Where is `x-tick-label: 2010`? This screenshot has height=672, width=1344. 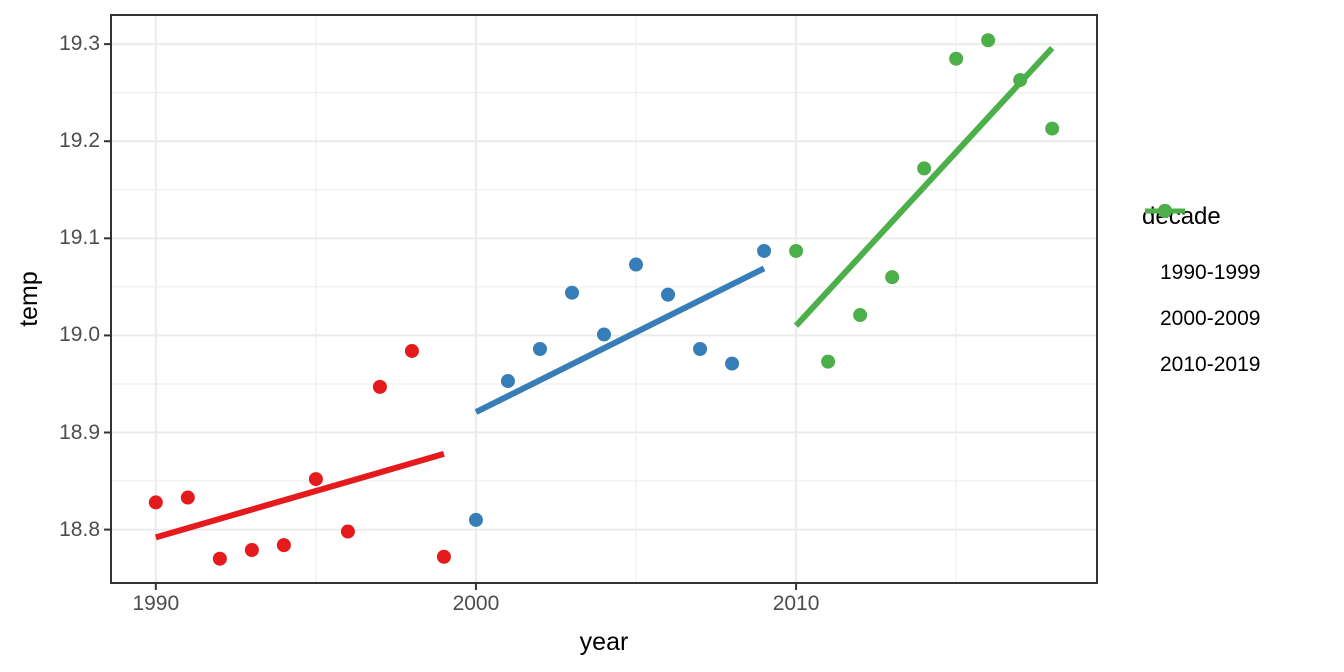 x-tick-label: 2010 is located at coordinates (796, 603).